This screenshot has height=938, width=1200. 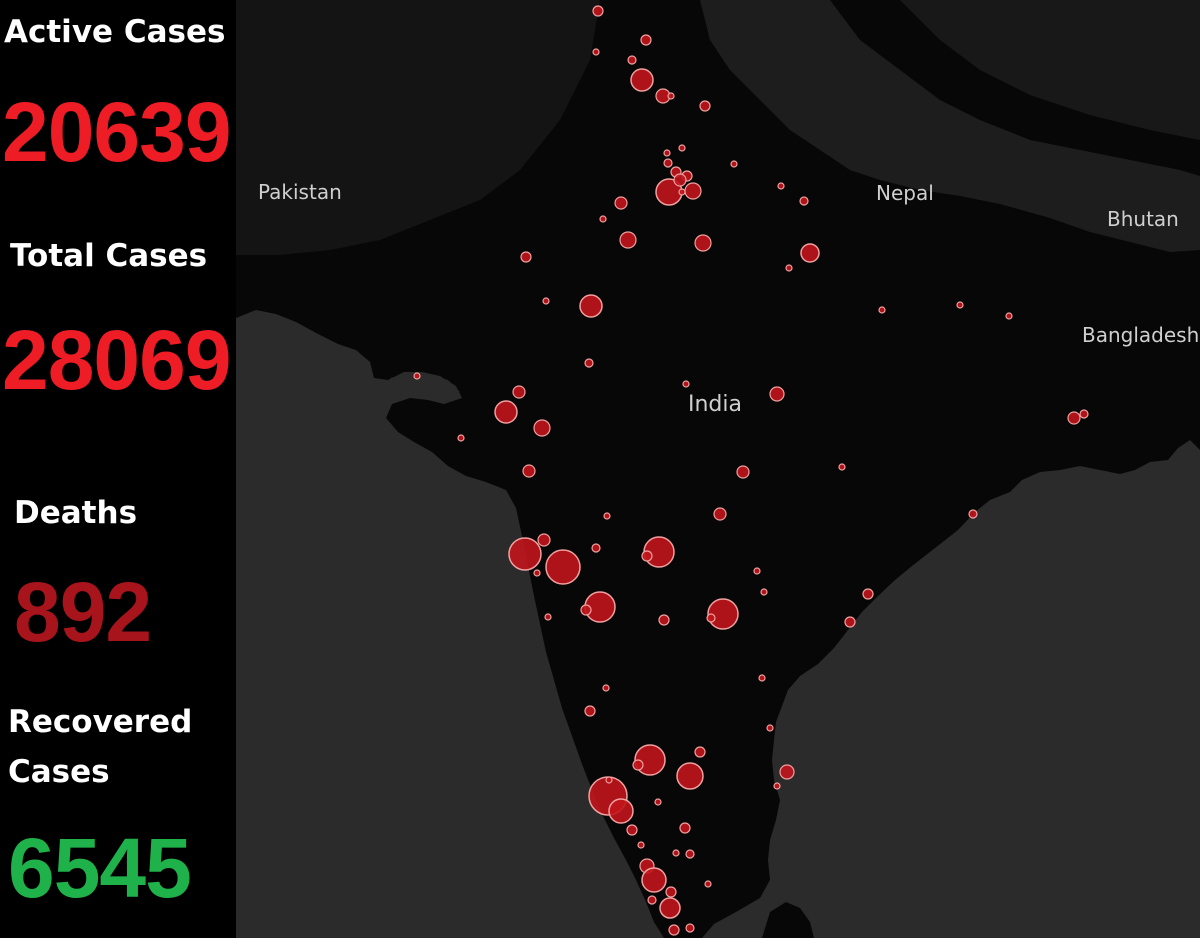 I want to click on active-cases-value: 20639, so click(x=117, y=132).